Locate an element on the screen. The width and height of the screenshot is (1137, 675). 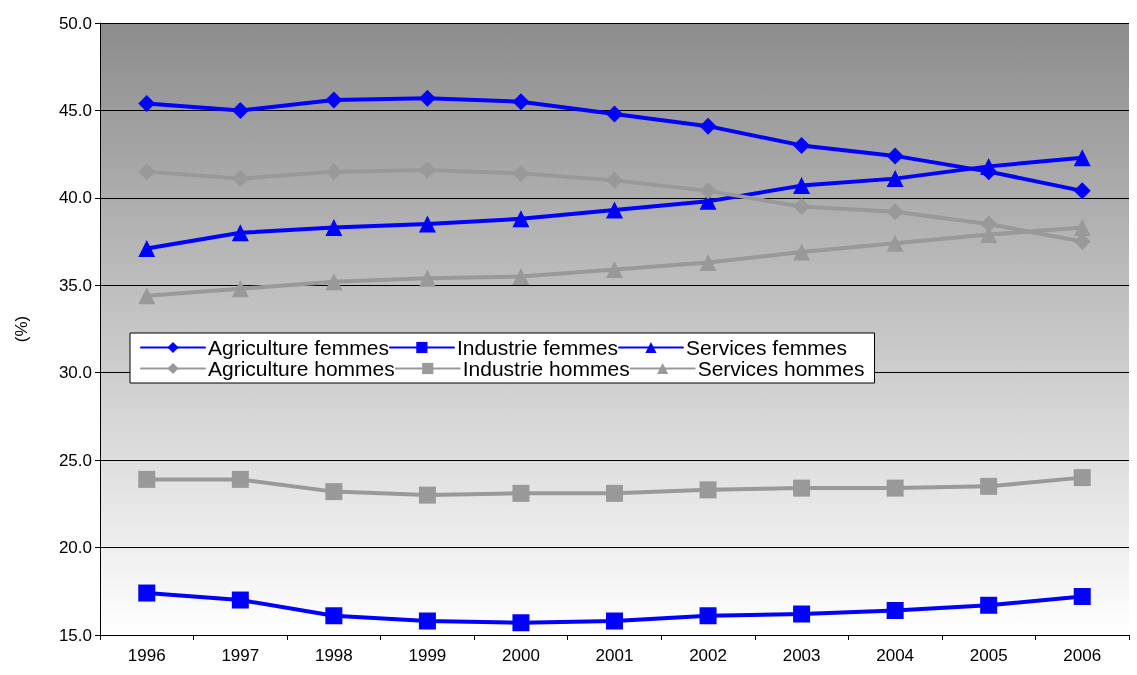
y-tick-label: 20.0 is located at coordinates (75, 548).